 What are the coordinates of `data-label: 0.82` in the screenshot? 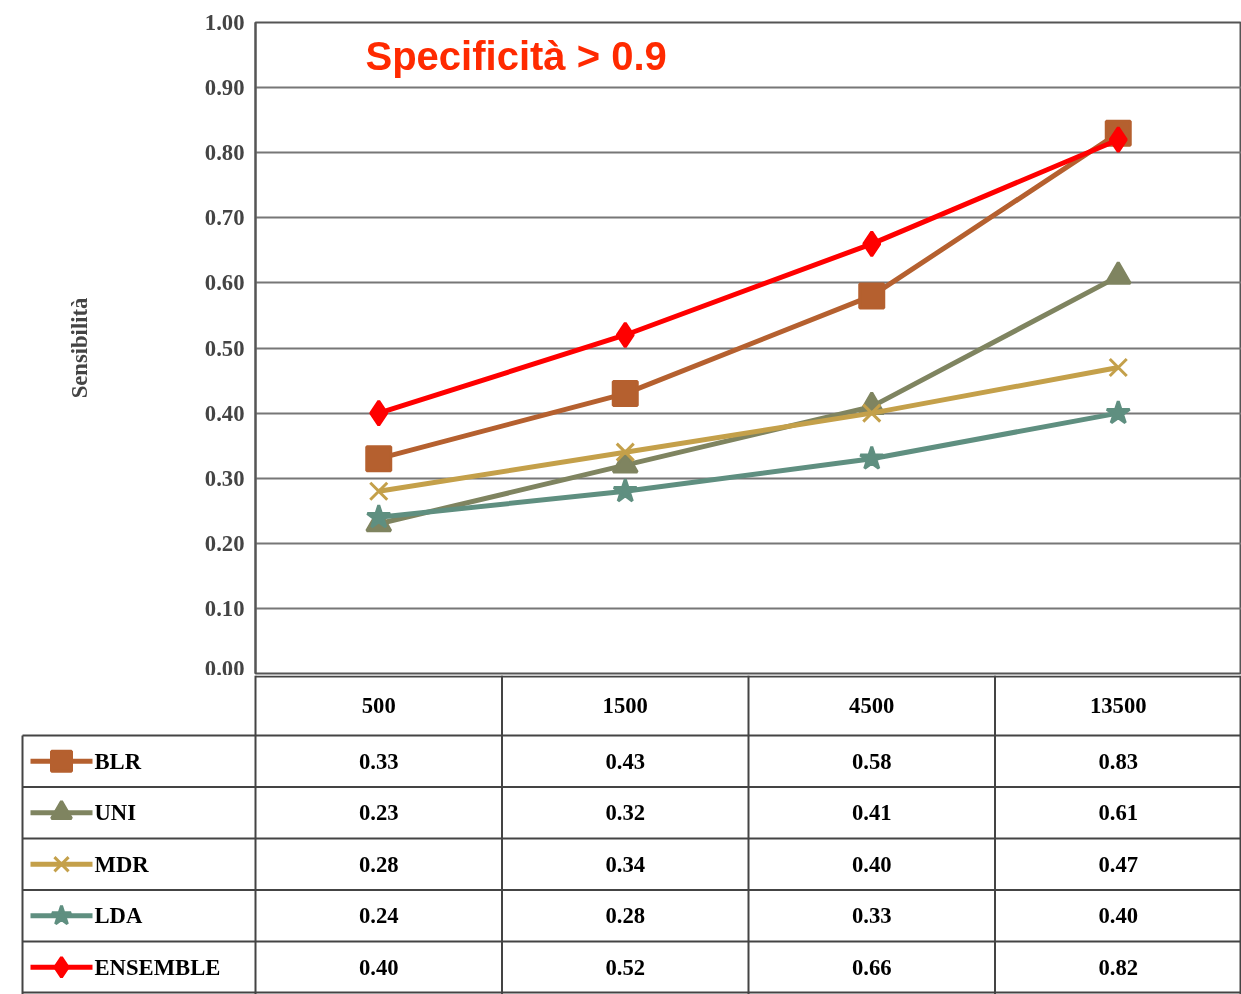 It's located at (1118, 967).